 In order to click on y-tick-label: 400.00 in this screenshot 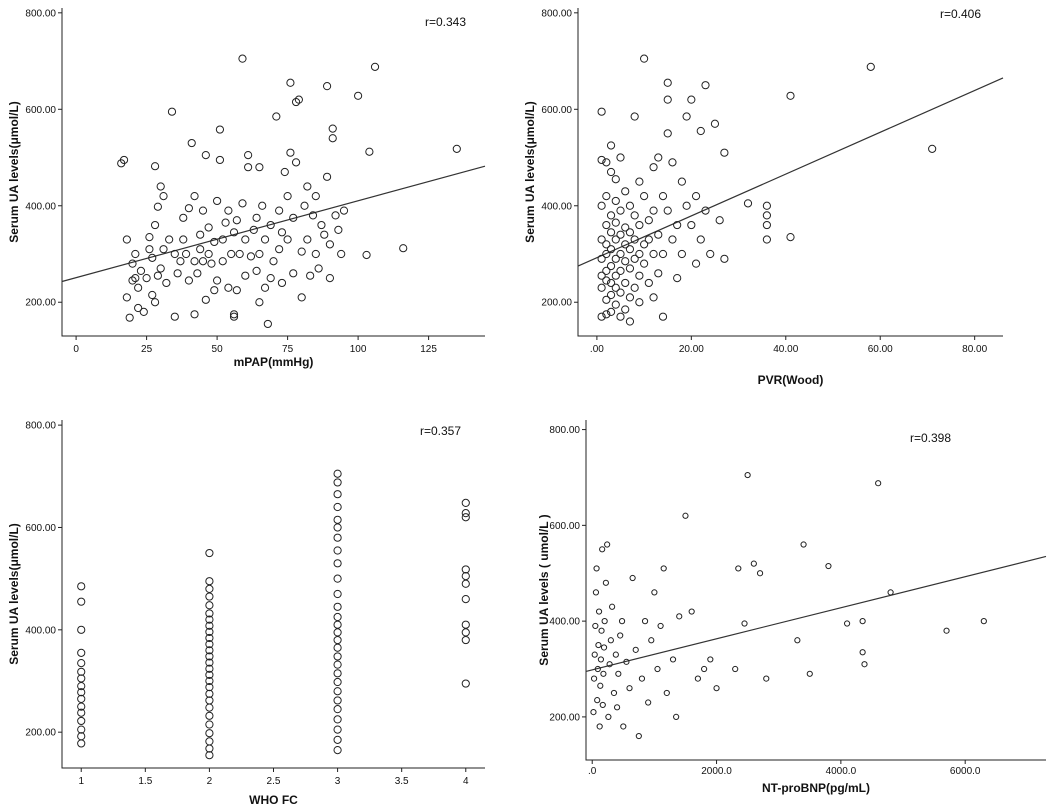, I will do `click(556, 206)`.